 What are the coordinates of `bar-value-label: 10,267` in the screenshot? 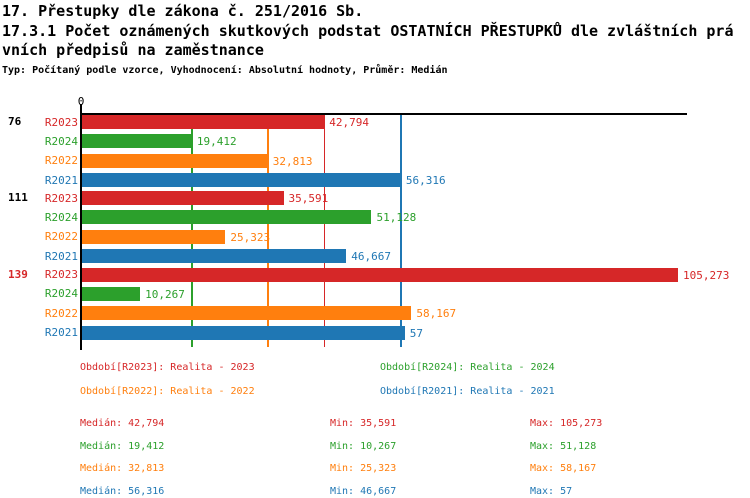 It's located at (165, 294).